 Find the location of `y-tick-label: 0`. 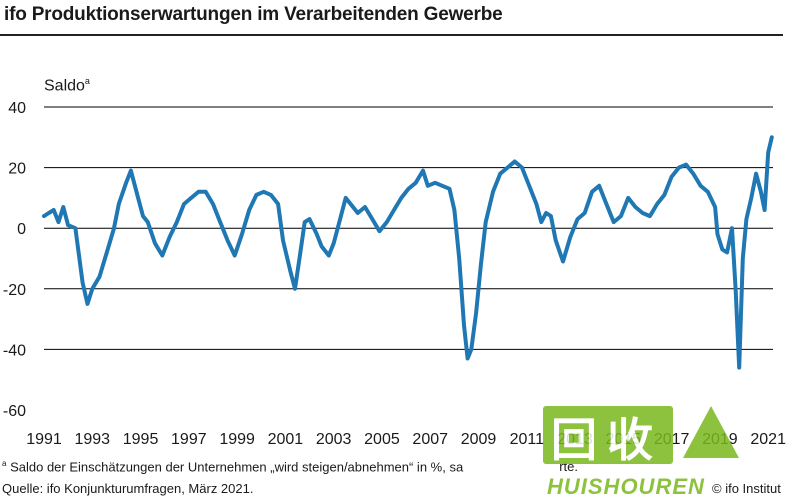

y-tick-label: 0 is located at coordinates (21, 229).